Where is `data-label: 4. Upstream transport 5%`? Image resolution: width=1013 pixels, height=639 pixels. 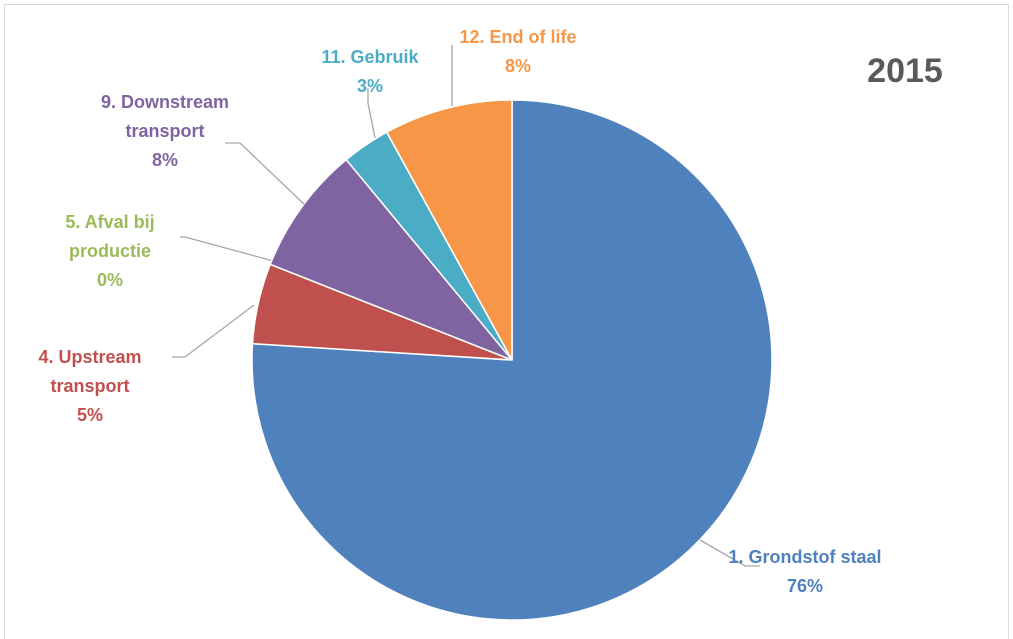
data-label: 4. Upstream transport 5% is located at coordinates (90, 386).